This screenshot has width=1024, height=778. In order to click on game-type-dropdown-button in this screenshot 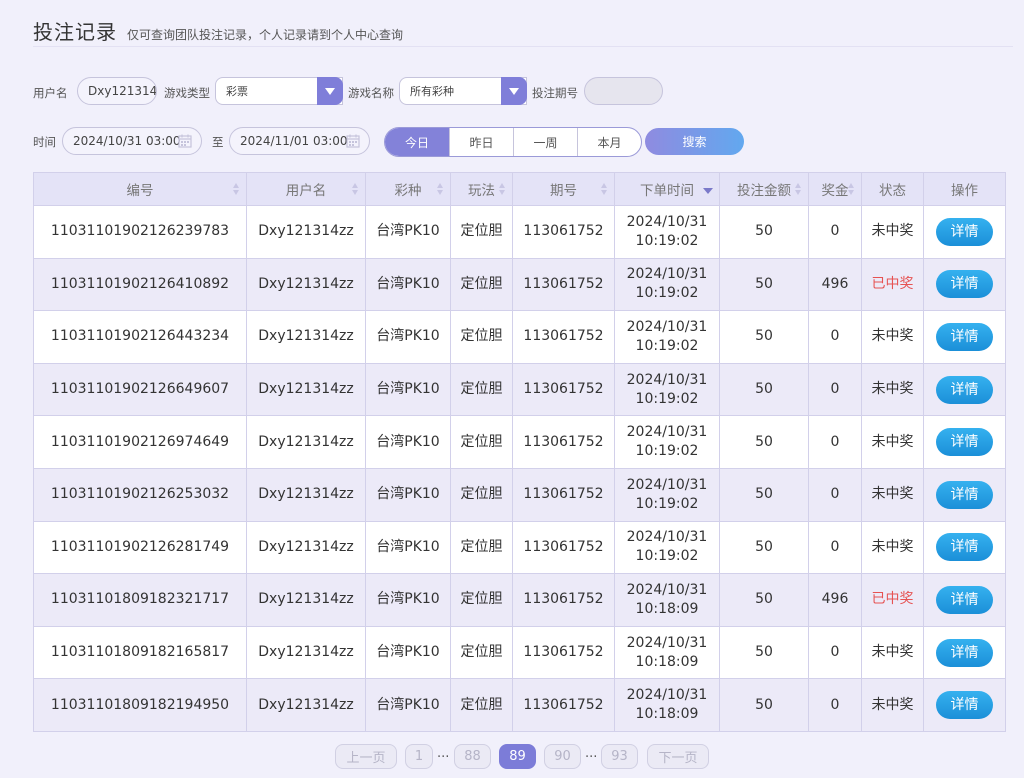, I will do `click(330, 91)`.